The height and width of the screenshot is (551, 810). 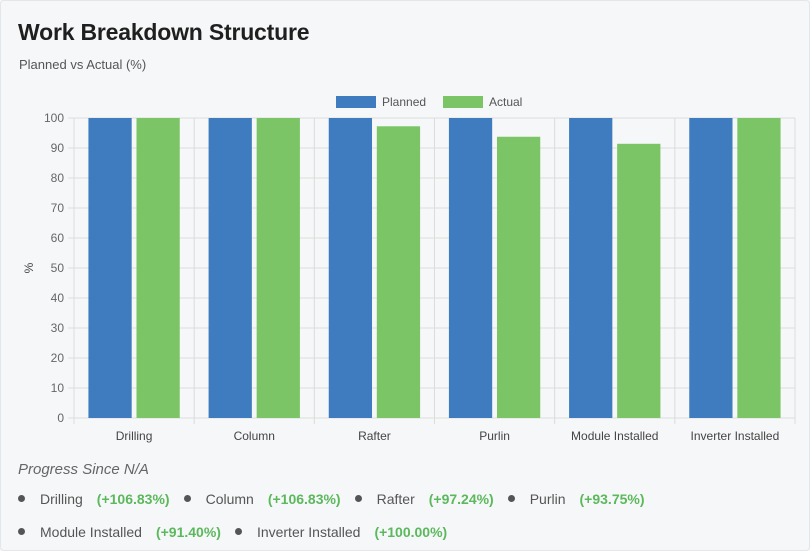 I want to click on progress-title: Progress Since N/A, so click(x=83, y=469).